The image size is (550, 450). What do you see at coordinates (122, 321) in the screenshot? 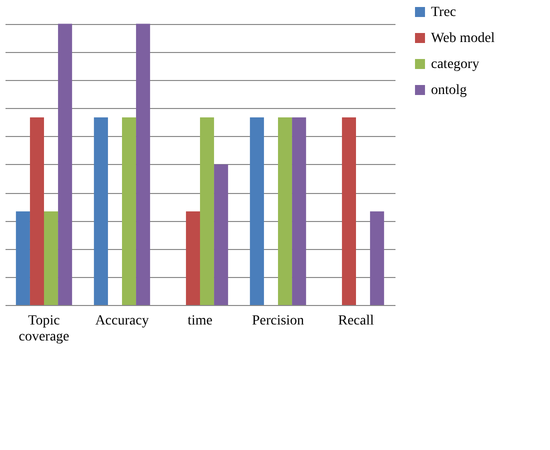
I see `x-tick-label: Accuracy` at bounding box center [122, 321].